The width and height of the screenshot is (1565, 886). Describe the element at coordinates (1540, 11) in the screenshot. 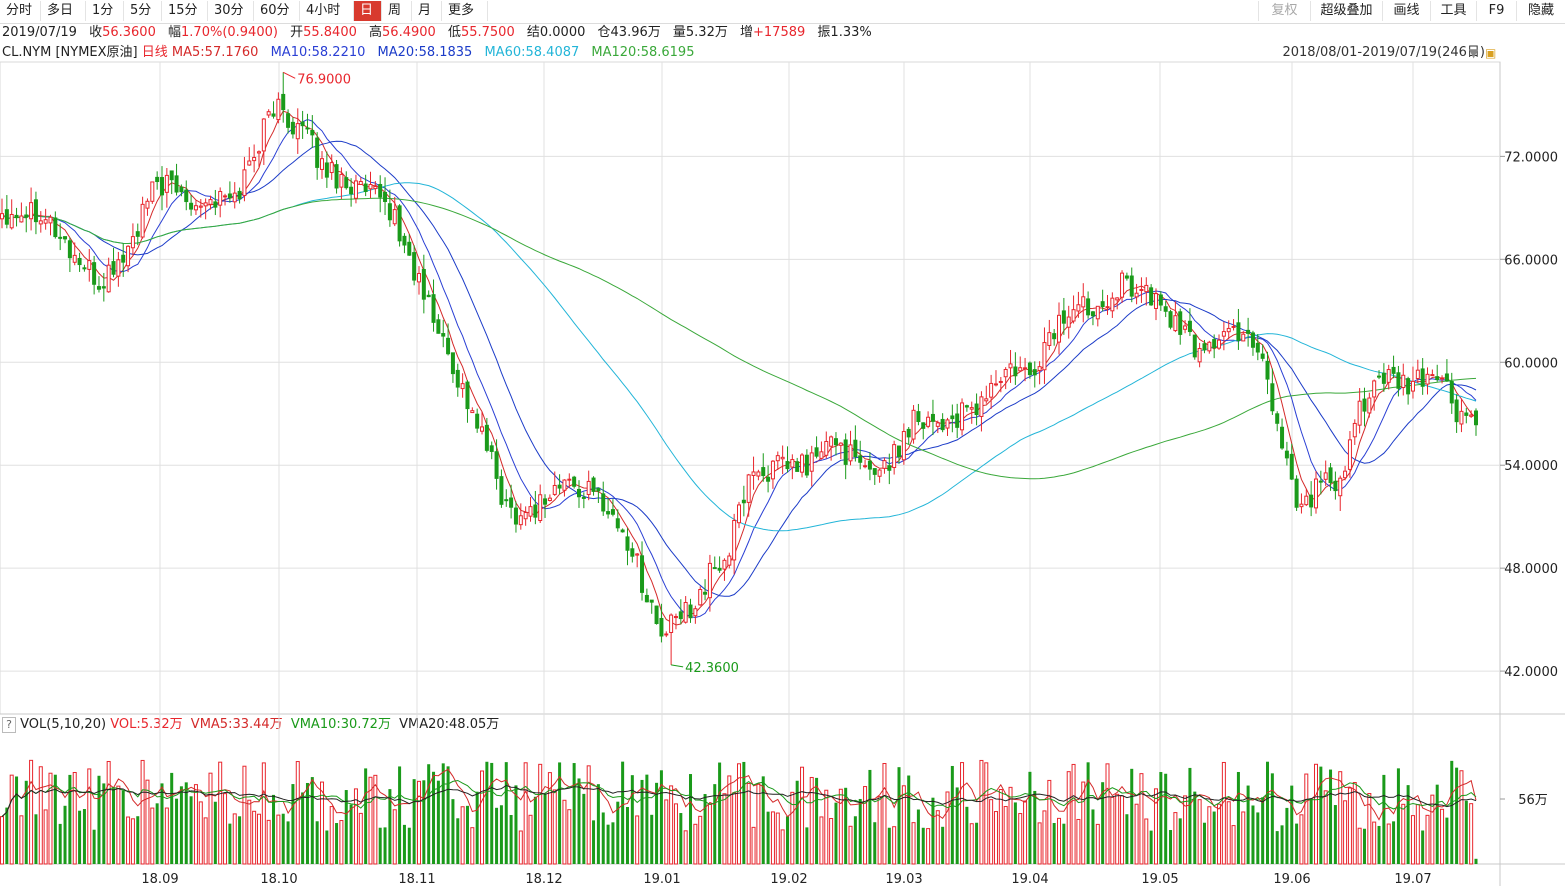

I see `hide-button: 隐藏` at that location.